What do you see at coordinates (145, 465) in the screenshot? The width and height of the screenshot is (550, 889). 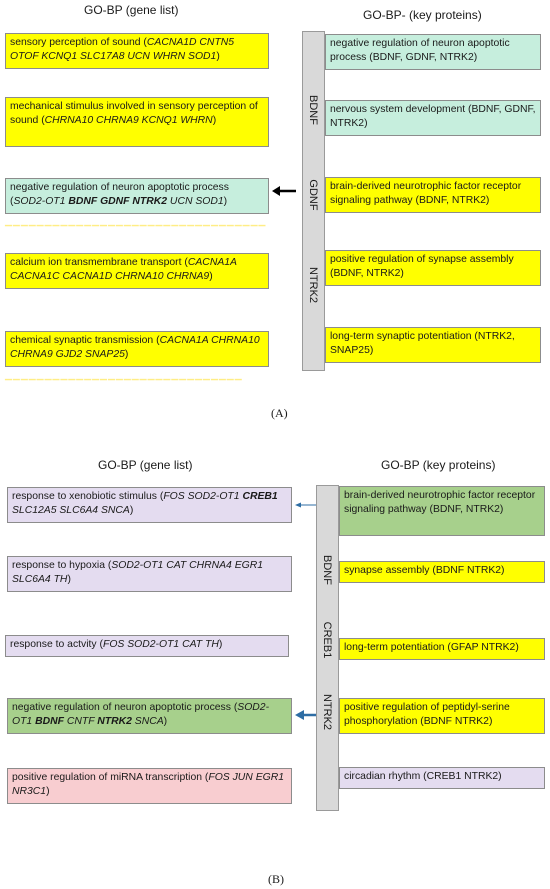 I see `panel-b-left-header: GO-BP (gene list)` at bounding box center [145, 465].